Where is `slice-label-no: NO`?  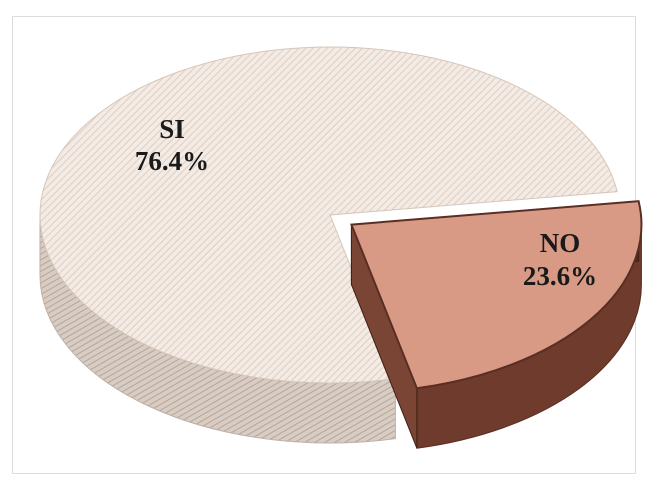 slice-label-no: NO is located at coordinates (560, 243).